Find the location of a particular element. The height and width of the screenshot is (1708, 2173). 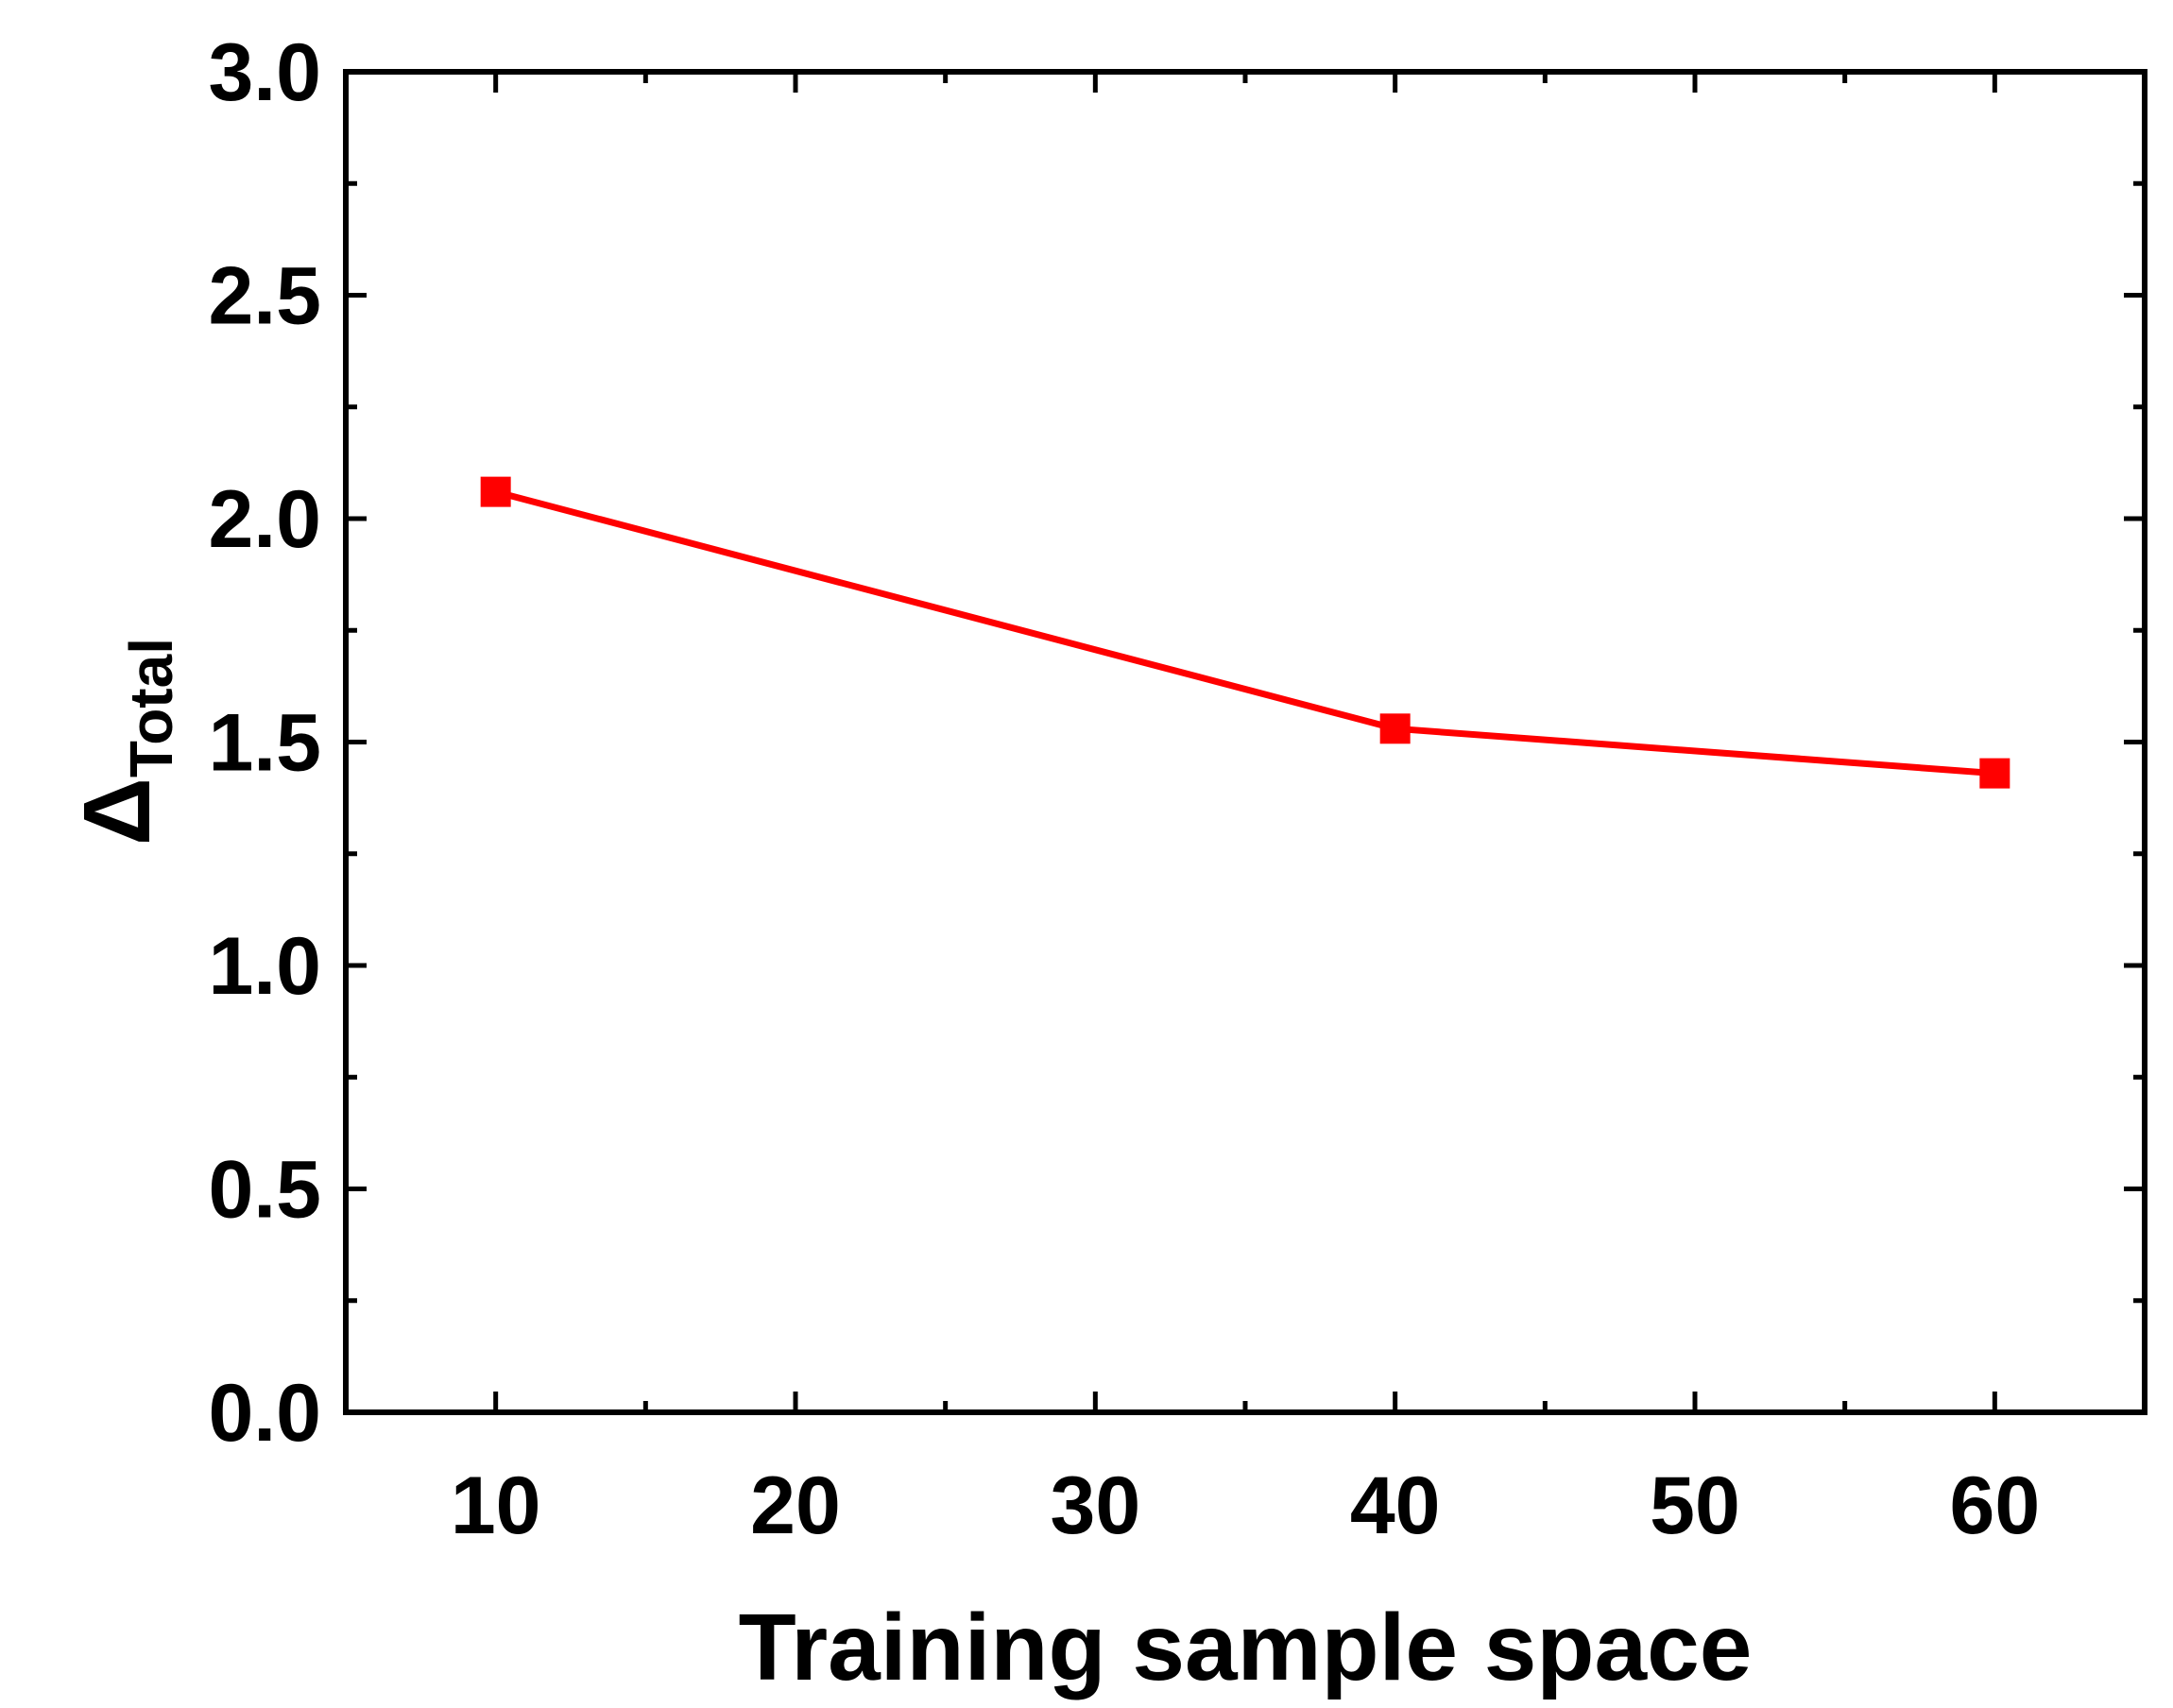

y-axis-subscript: Total is located at coordinates (151, 707).